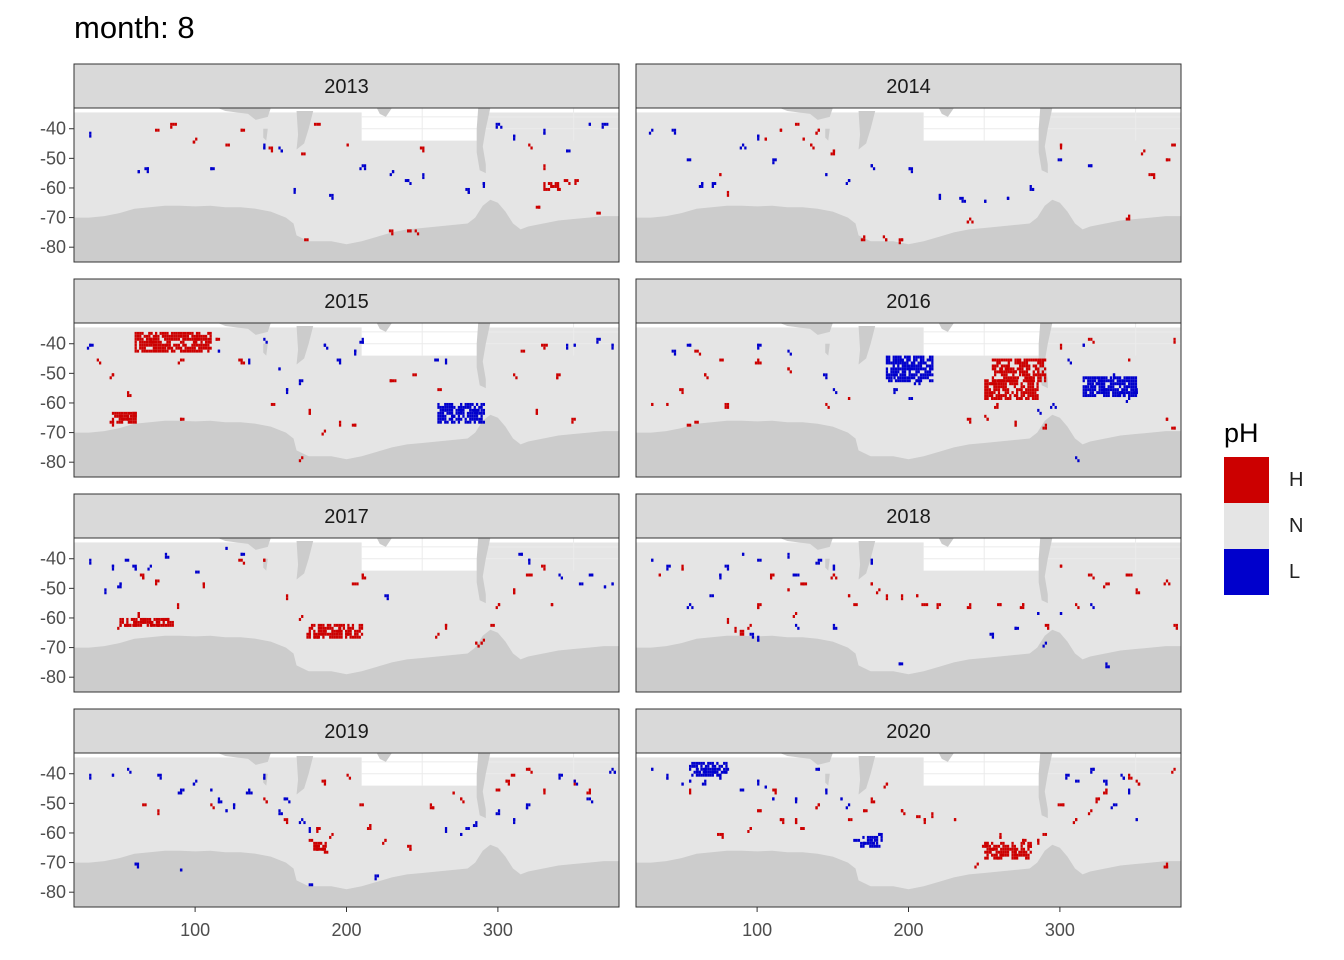 The image size is (1344, 960). I want to click on panel-2018: 2018, so click(908, 593).